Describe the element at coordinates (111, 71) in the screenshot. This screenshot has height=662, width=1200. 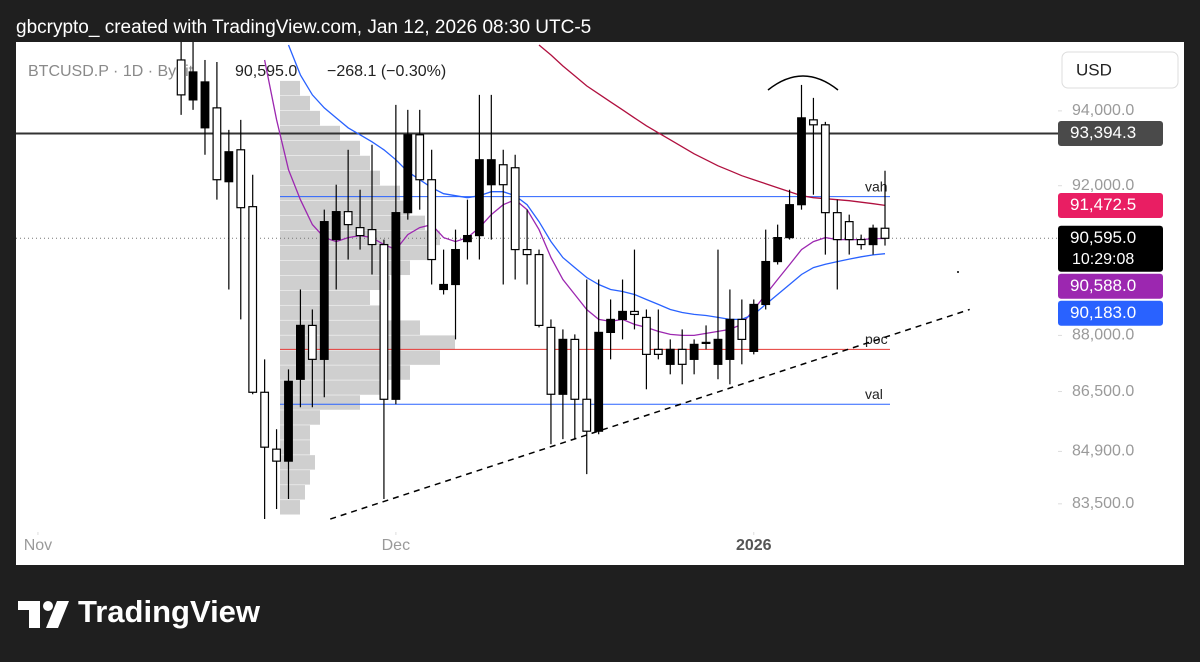
I see `symbol: BTCUSD.P · 1D · Bybit` at that location.